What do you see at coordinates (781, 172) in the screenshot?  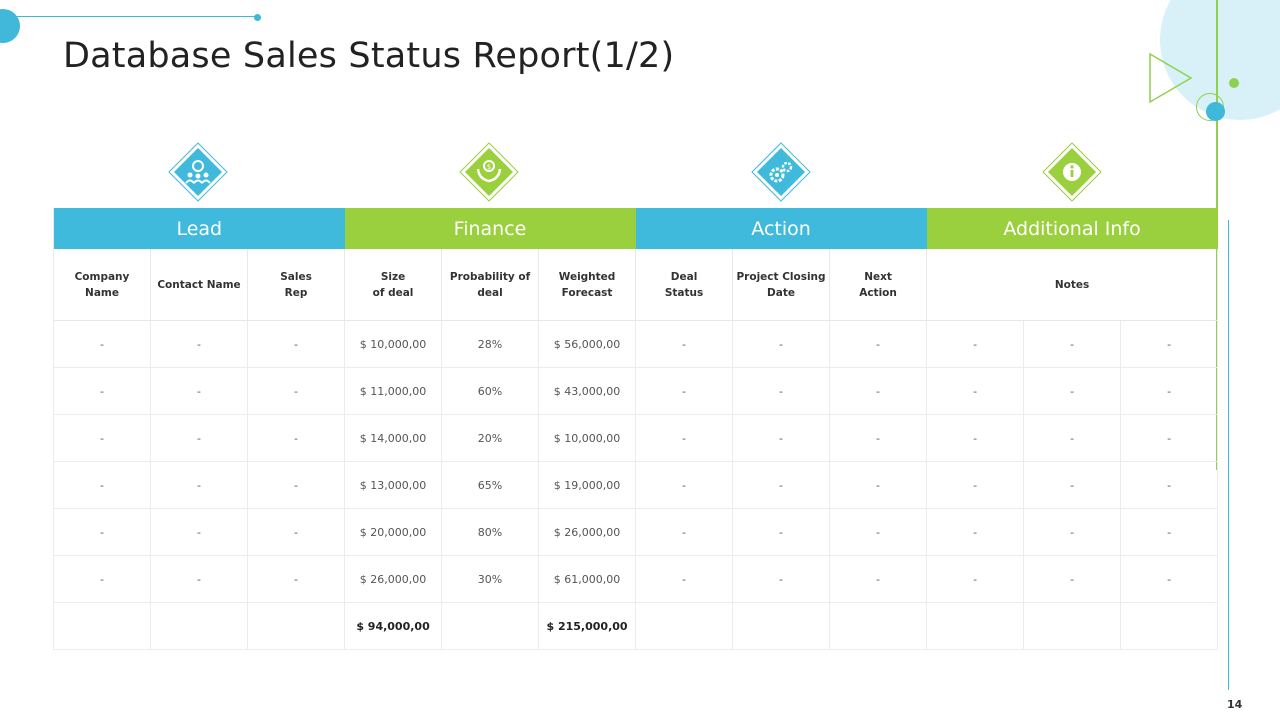 I see `gears-icon` at bounding box center [781, 172].